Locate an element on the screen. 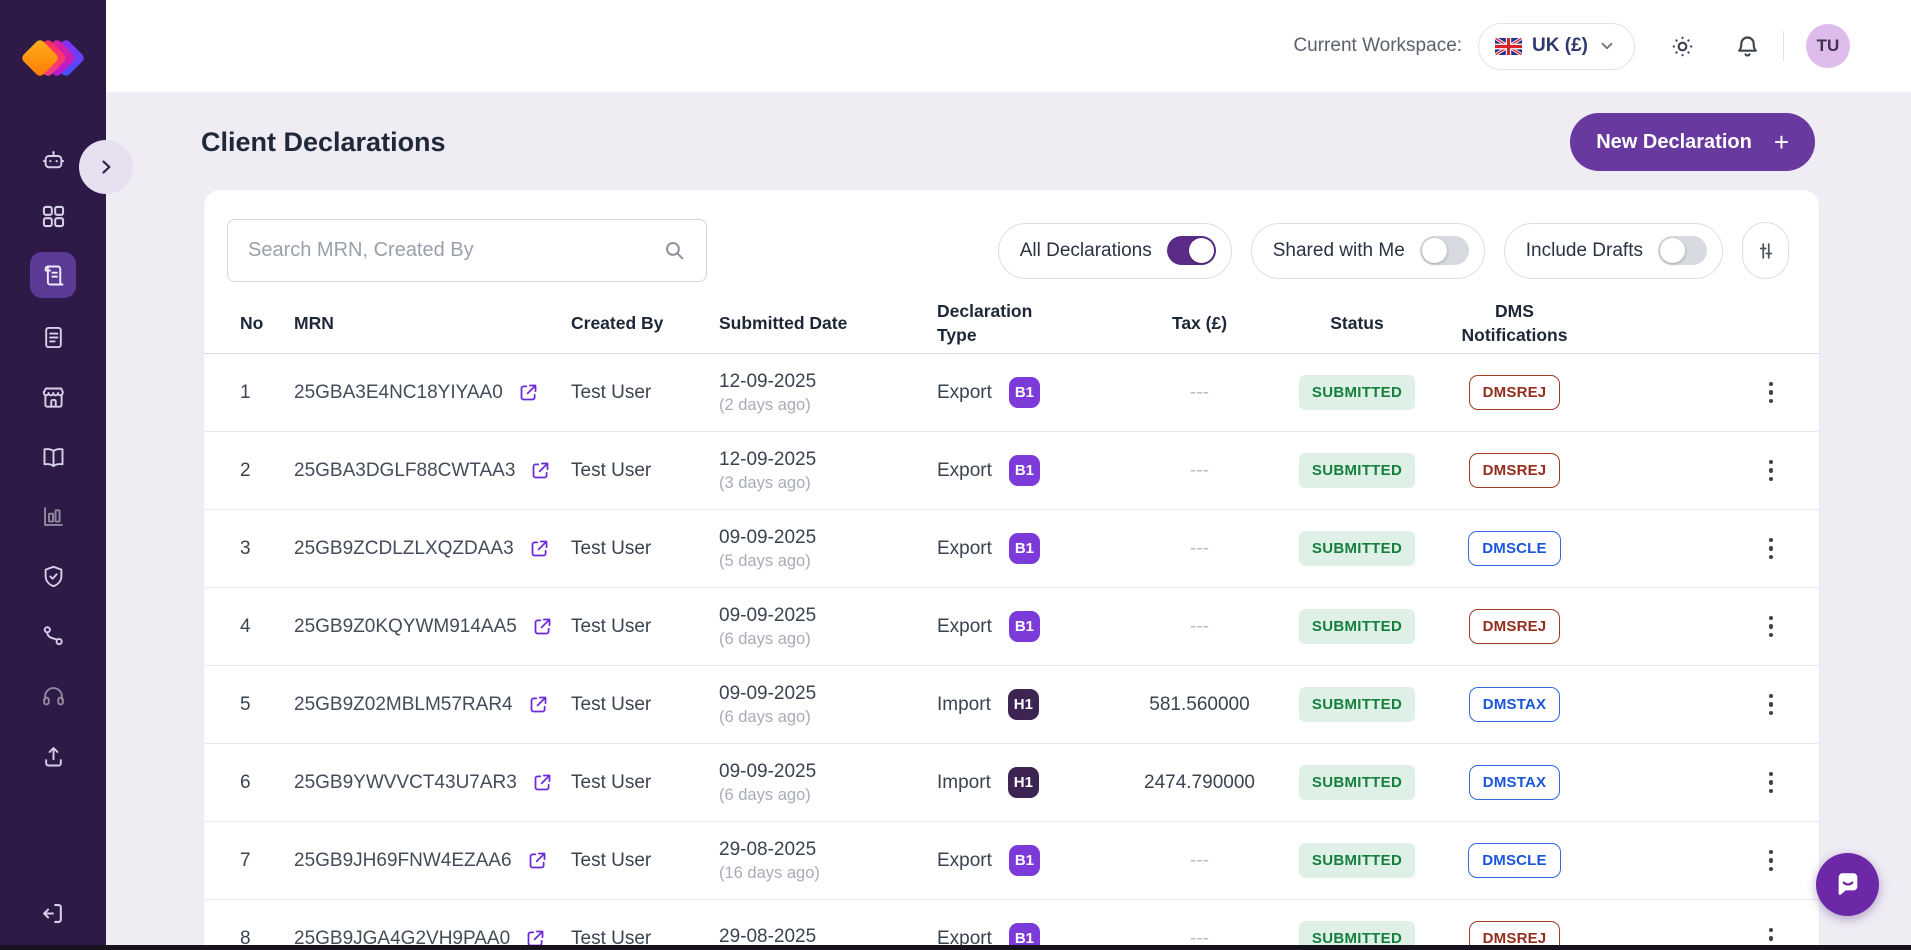 The width and height of the screenshot is (1911, 950). sidebar-item-analytics is located at coordinates (53, 516).